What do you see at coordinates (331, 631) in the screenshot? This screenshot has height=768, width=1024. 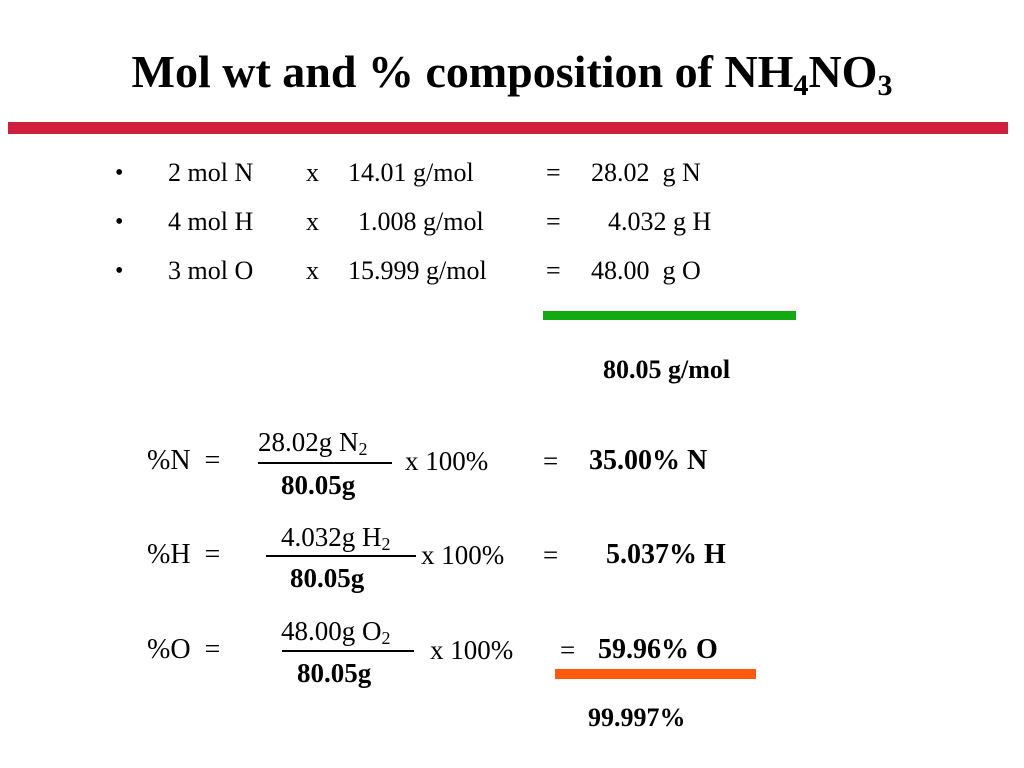 I see `numerator-text: 48.00g O` at bounding box center [331, 631].